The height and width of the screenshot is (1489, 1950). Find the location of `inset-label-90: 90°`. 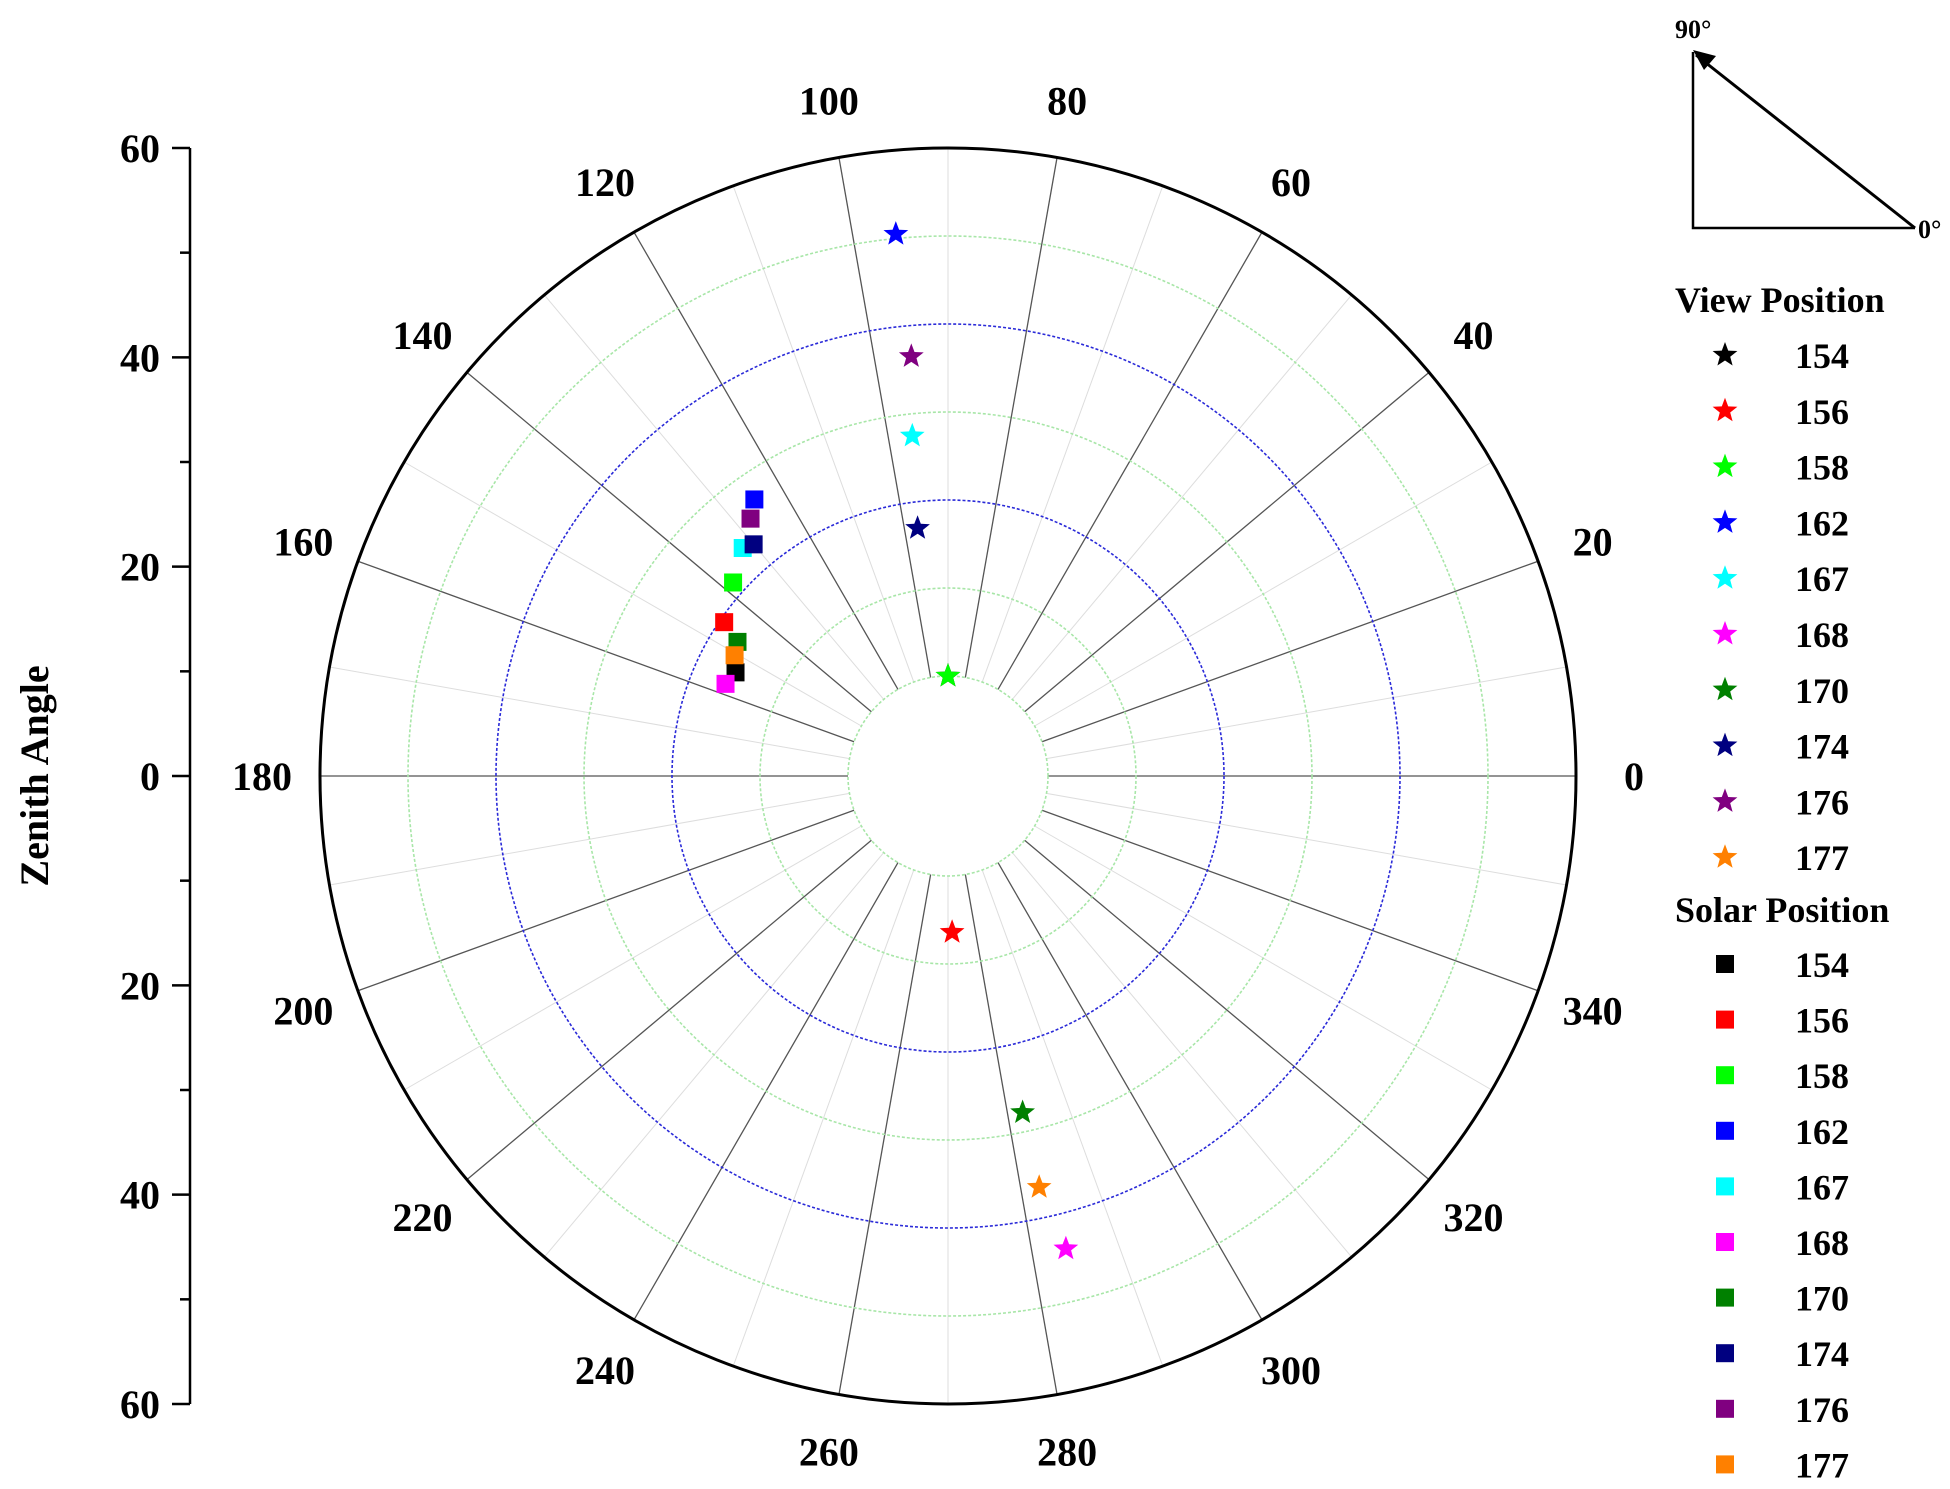

inset-label-90: 90° is located at coordinates (1693, 29).